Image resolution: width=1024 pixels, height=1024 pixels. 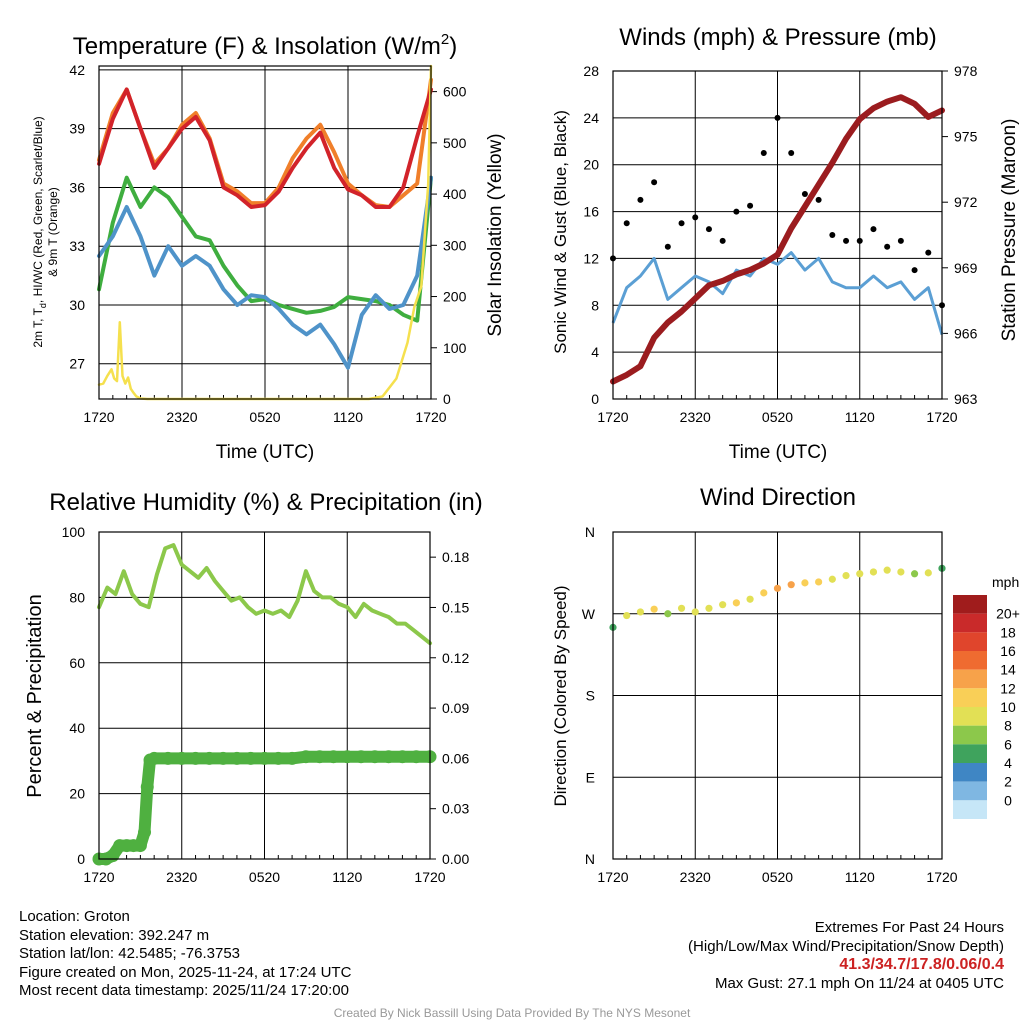 What do you see at coordinates (77, 305) in the screenshot?
I see `y-tick-label: 30` at bounding box center [77, 305].